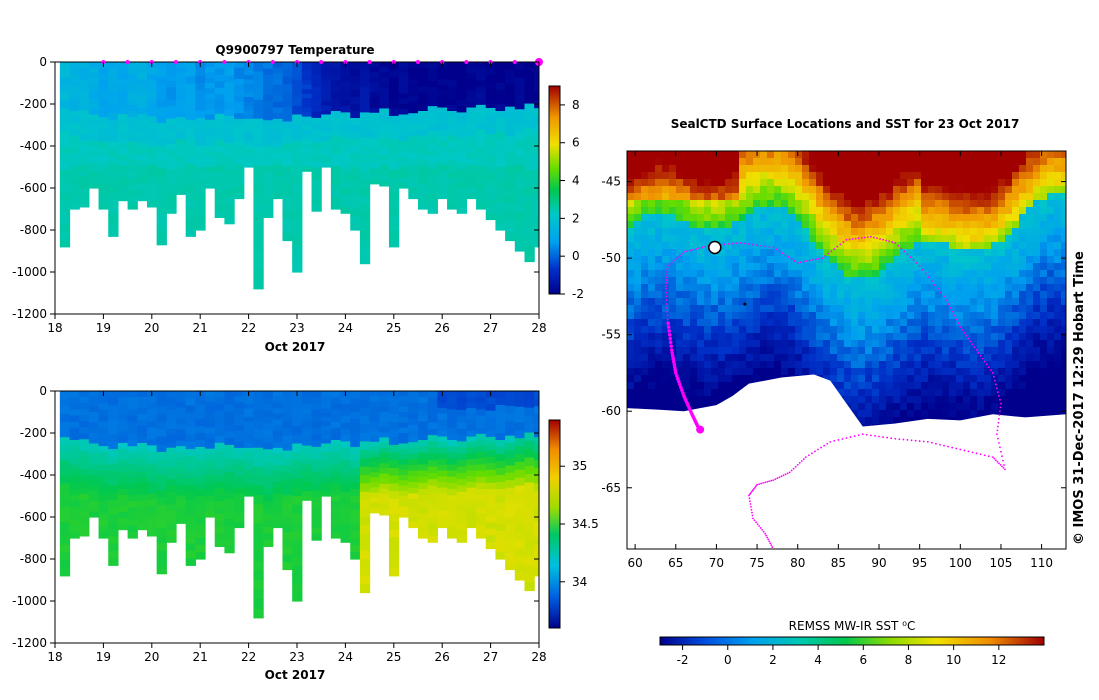 Image resolution: width=1099 pixels, height=700 pixels. What do you see at coordinates (29, 314) in the screenshot?
I see `y-tick-label: -1200` at bounding box center [29, 314].